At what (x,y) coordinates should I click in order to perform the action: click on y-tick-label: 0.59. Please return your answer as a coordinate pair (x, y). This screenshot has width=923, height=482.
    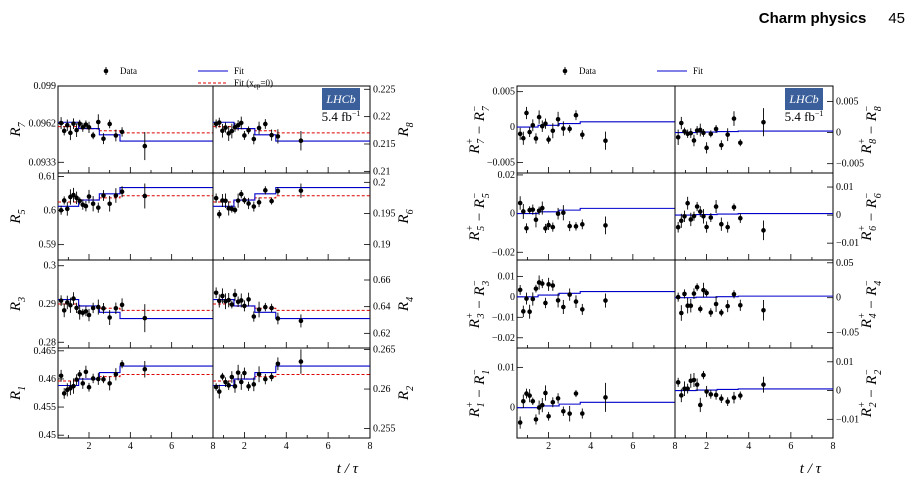
    Looking at the image, I should click on (48, 245).